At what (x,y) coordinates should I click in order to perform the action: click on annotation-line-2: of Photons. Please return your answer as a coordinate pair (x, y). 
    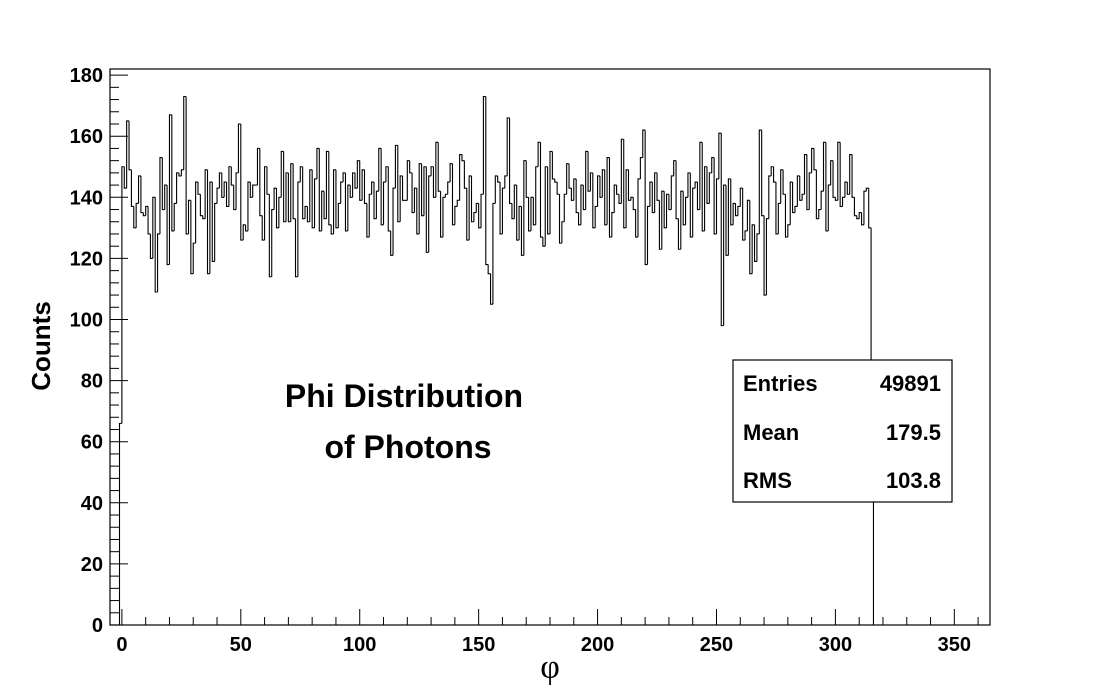
    Looking at the image, I should click on (407, 447).